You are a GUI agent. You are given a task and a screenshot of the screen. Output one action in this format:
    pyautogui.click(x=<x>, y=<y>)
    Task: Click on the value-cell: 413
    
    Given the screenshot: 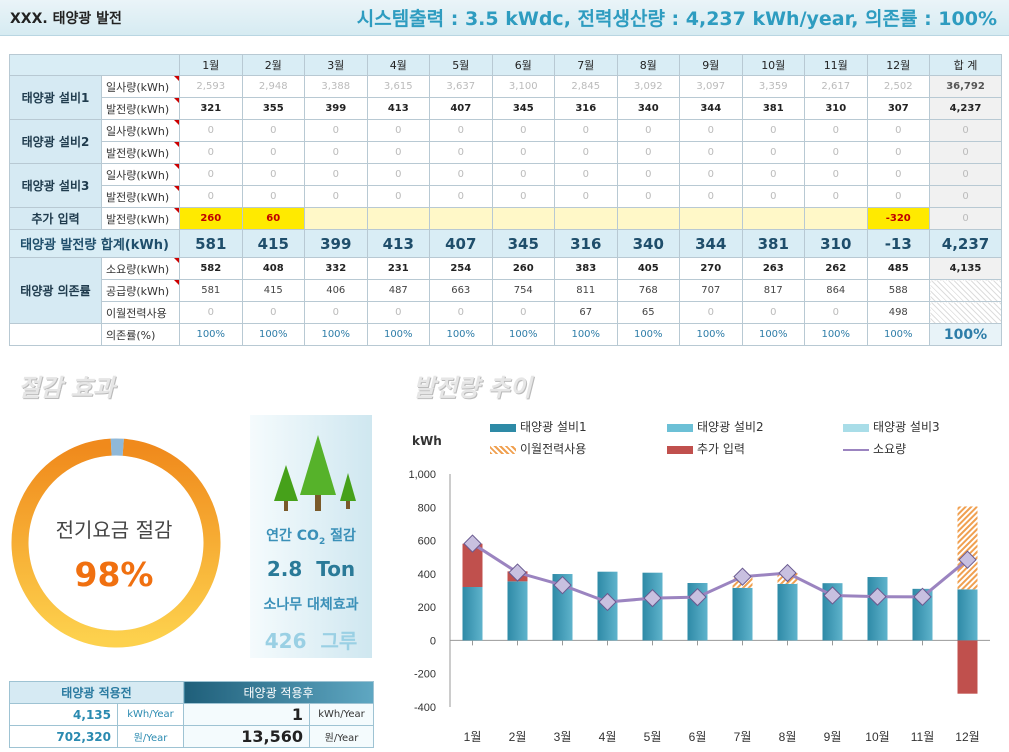 What is the action you would take?
    pyautogui.click(x=398, y=108)
    